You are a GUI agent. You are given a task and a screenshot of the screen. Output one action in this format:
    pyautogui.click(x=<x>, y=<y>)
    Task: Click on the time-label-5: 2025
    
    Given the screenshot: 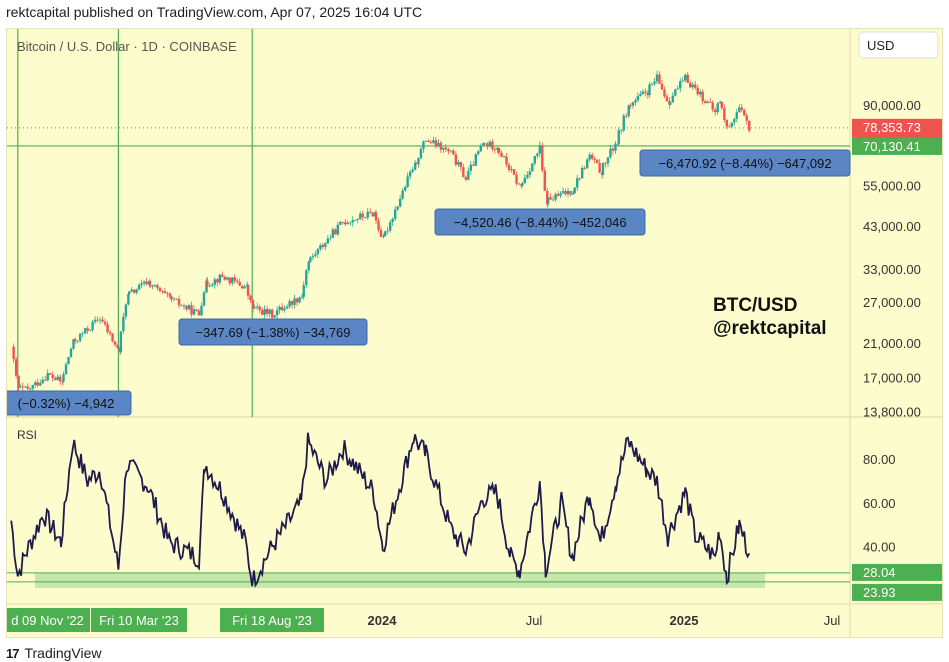 What is the action you would take?
    pyautogui.click(x=684, y=620)
    